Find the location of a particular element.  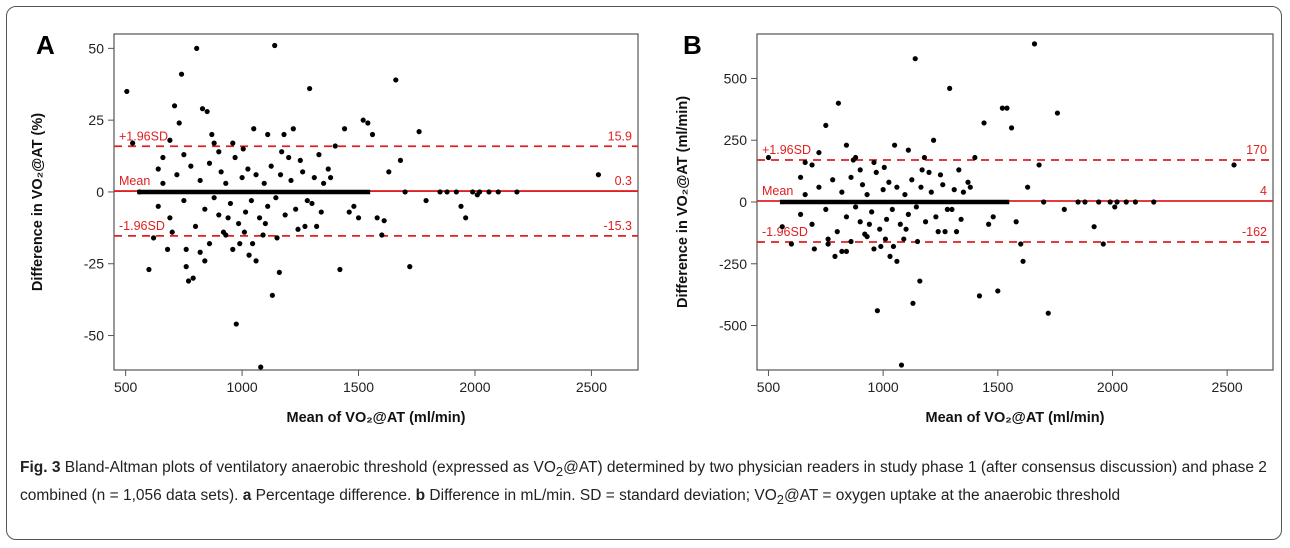

y-tick-label: 25 is located at coordinates (96, 120).